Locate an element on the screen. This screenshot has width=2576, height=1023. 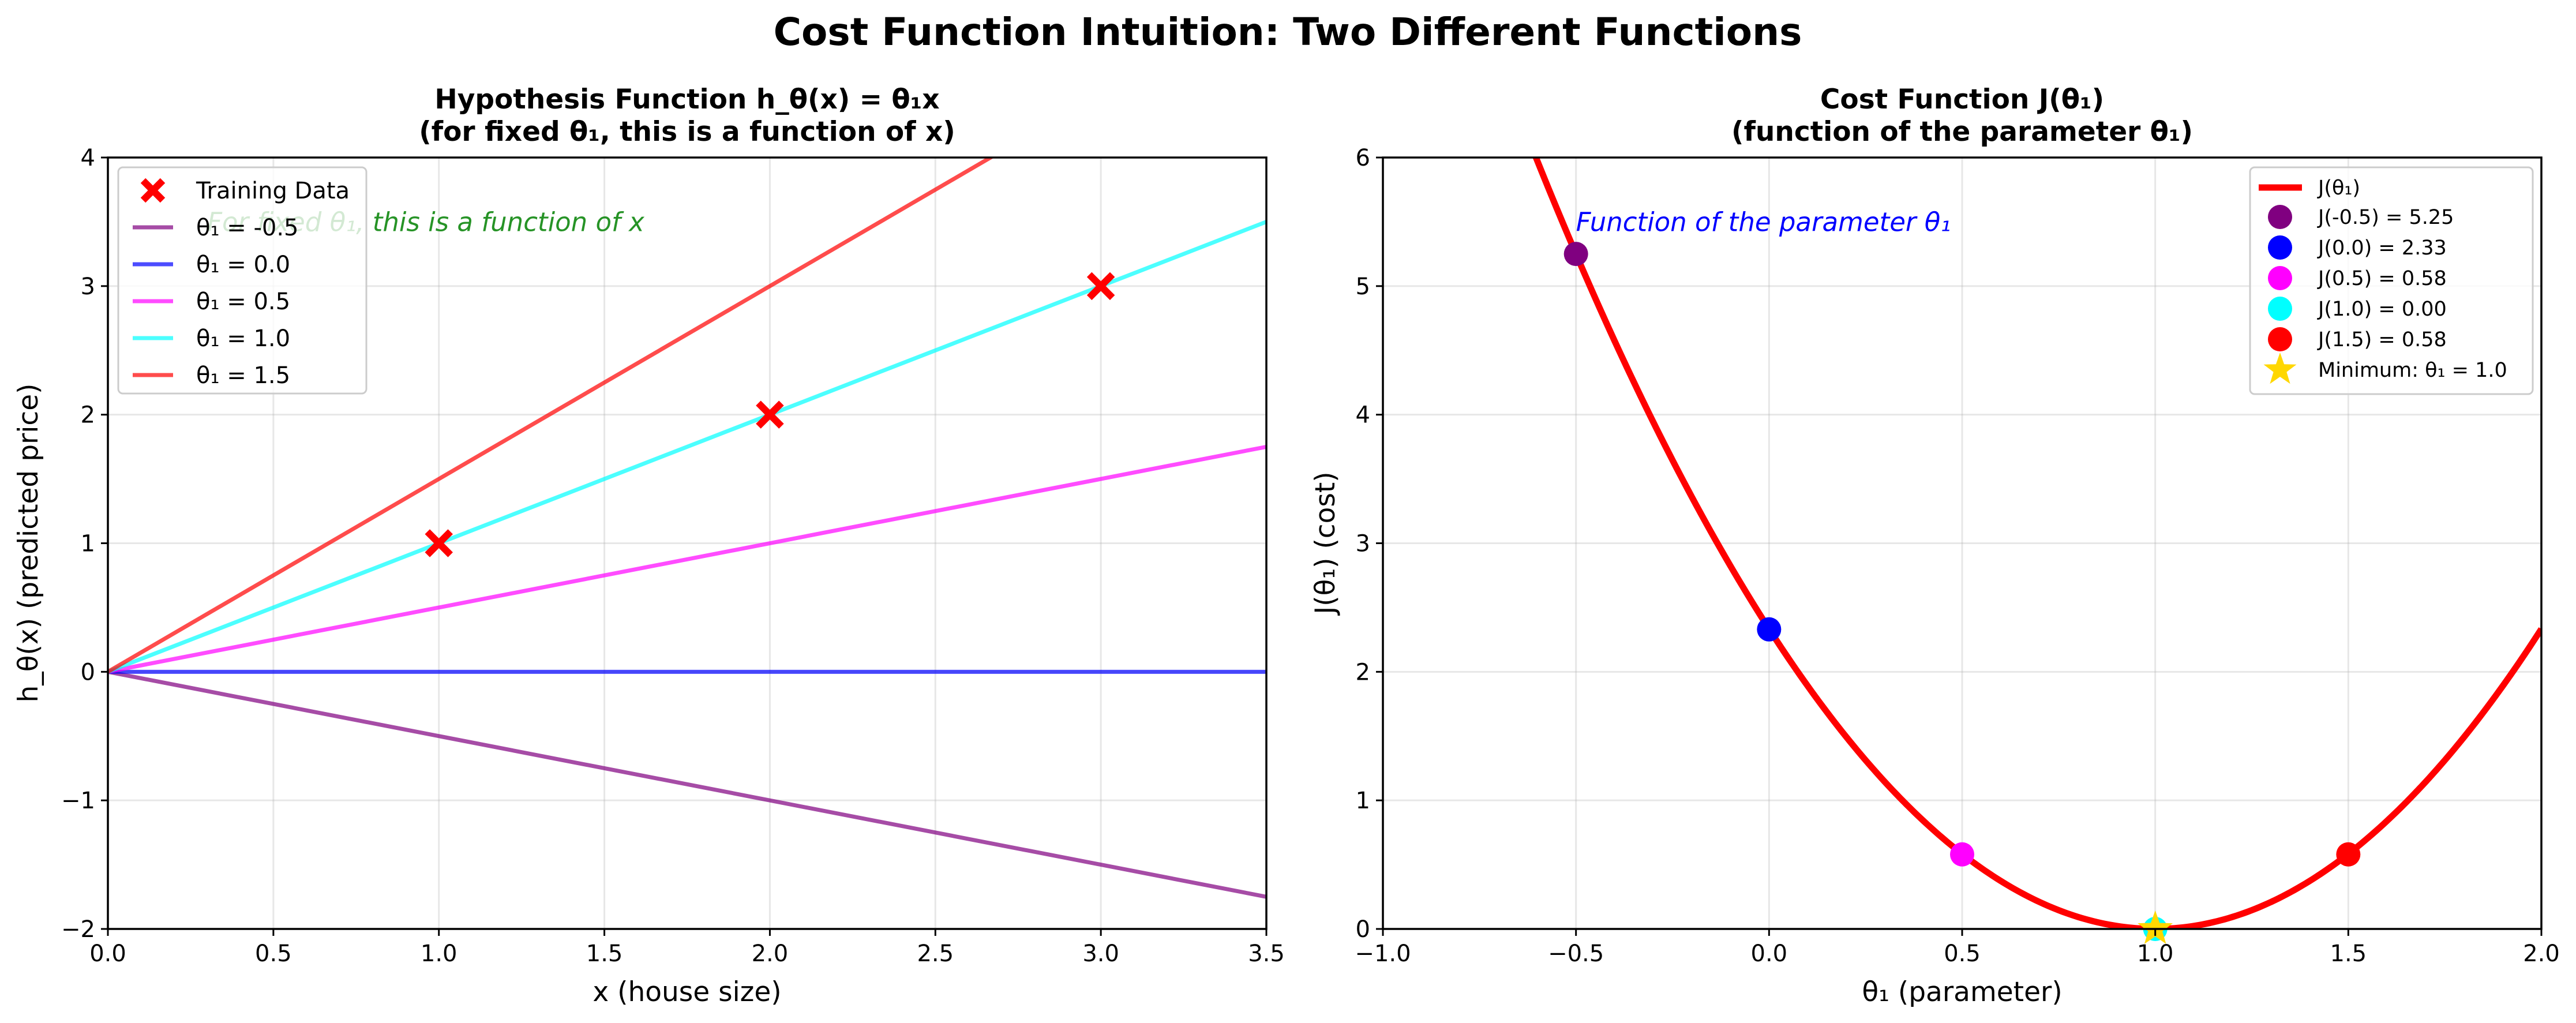
hypothesis-ytick-label: 1 is located at coordinates (88, 544).